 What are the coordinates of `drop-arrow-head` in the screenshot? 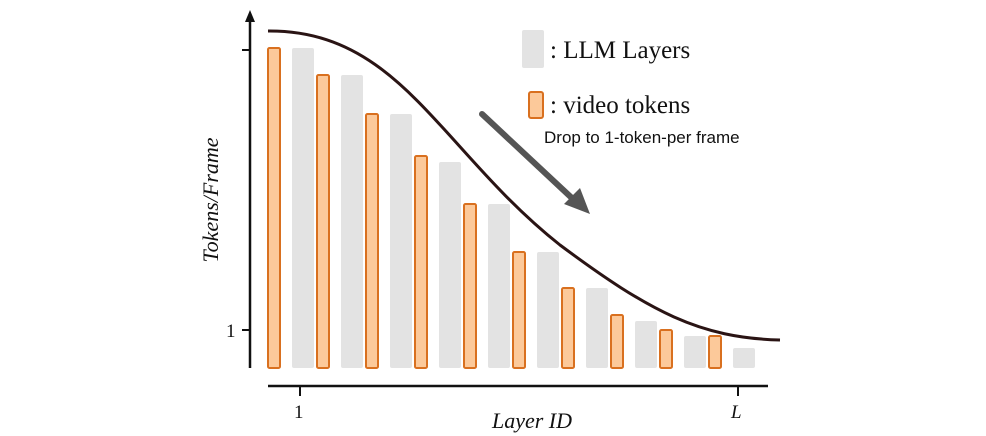 It's located at (577, 201).